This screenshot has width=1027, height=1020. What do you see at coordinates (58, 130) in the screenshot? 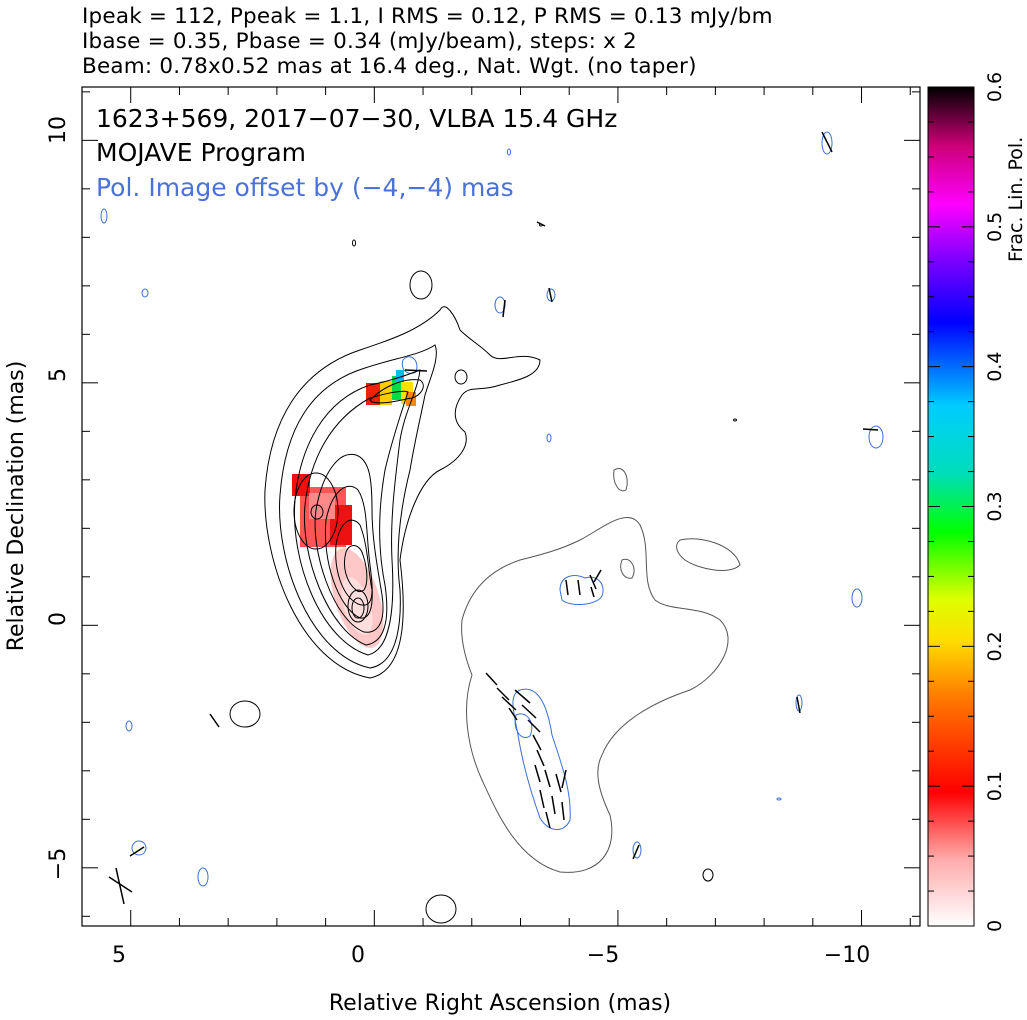
I see `y-tick-label-10: 10` at bounding box center [58, 130].